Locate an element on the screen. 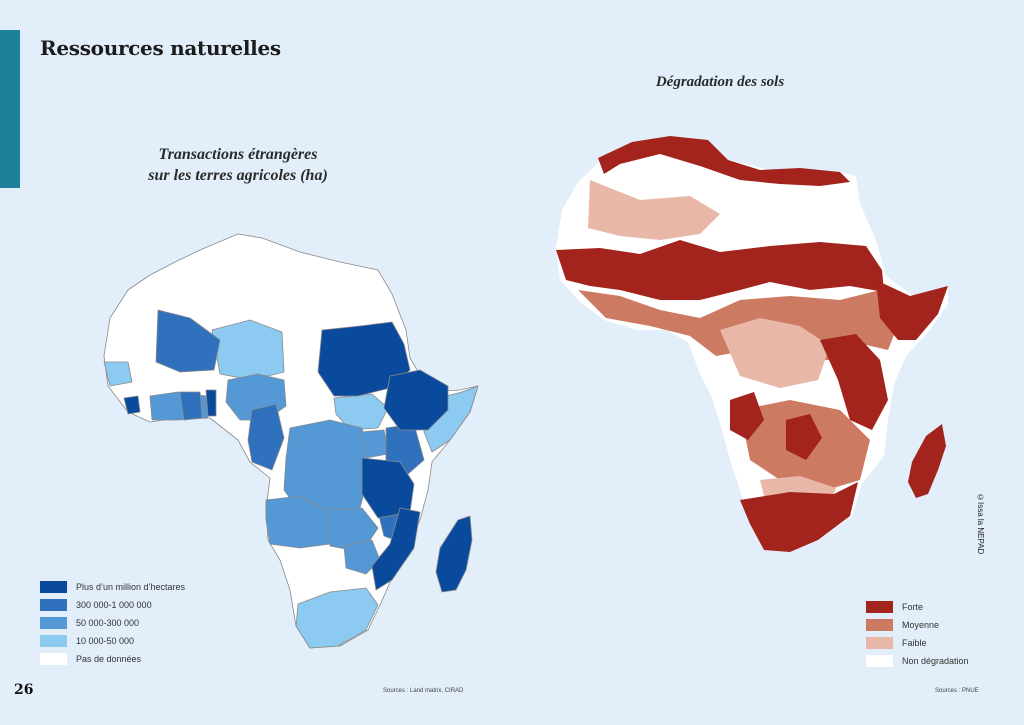 Image resolution: width=1024 pixels, height=725 pixels. legend-item: 50 000-300 000 is located at coordinates (112, 623).